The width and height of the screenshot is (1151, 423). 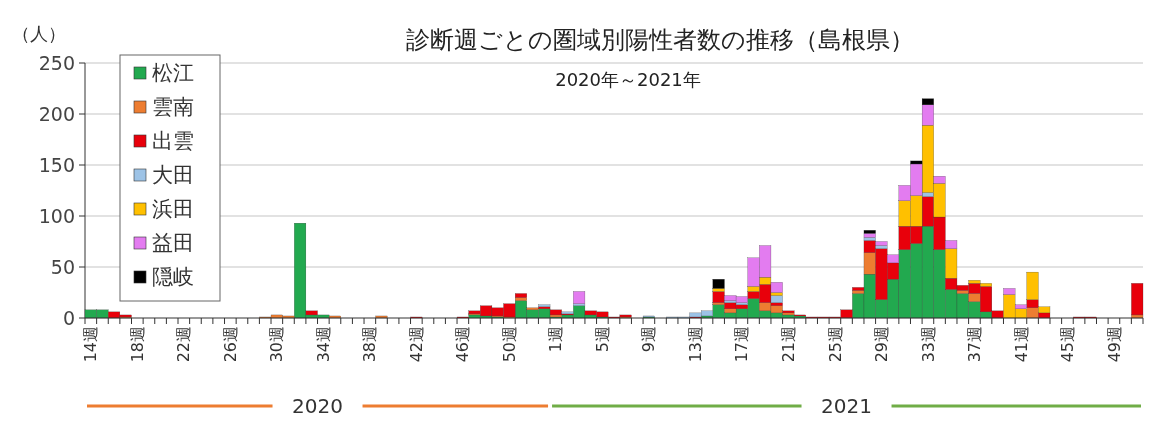 What do you see at coordinates (56, 62) in the screenshot?
I see `y-tick-label: 250` at bounding box center [56, 62].